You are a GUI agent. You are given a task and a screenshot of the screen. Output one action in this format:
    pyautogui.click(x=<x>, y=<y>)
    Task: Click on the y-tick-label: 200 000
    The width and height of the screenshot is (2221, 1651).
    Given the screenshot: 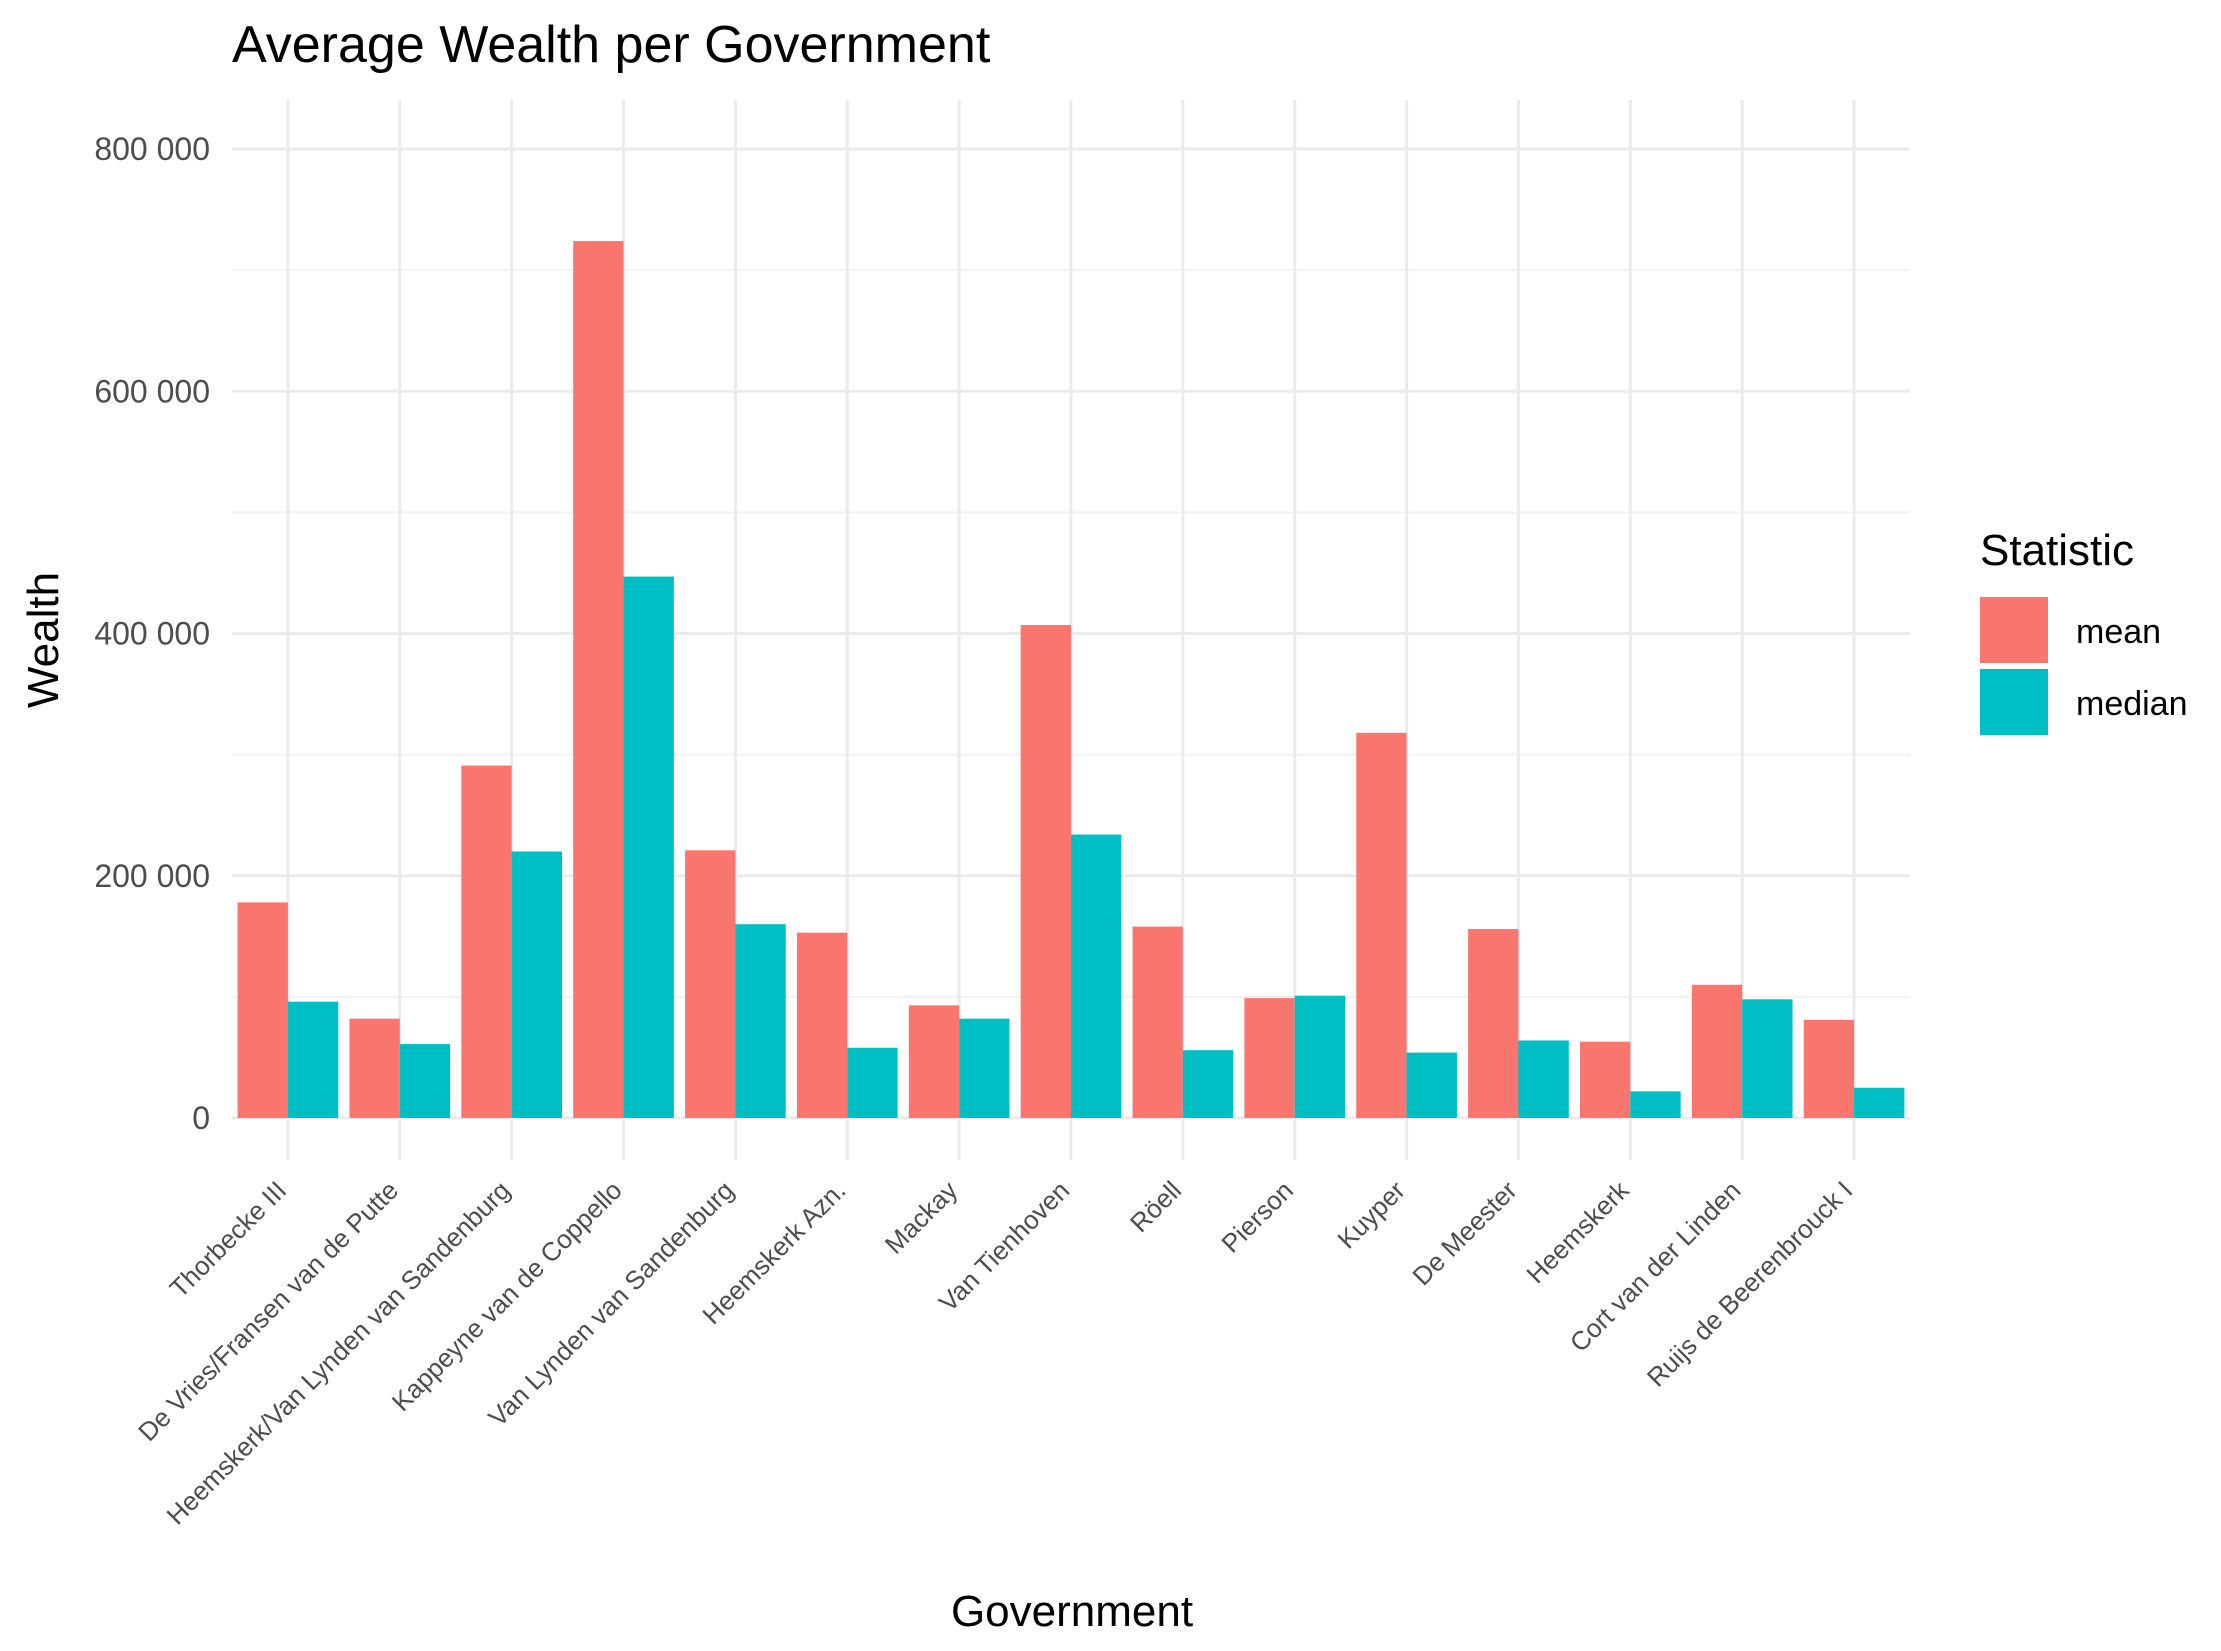 What is the action you would take?
    pyautogui.click(x=152, y=876)
    